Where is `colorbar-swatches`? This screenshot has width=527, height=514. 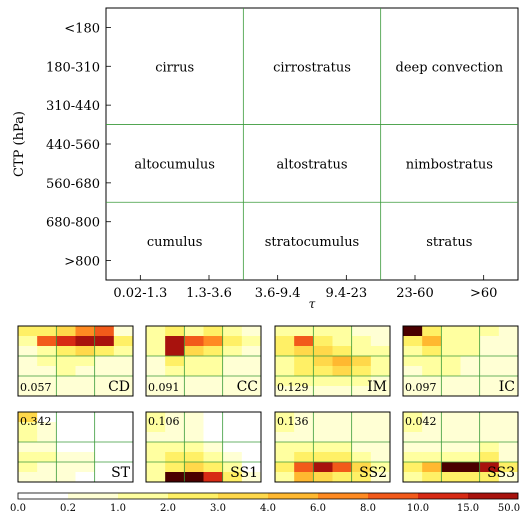 colorbar-swatches is located at coordinates (268, 496).